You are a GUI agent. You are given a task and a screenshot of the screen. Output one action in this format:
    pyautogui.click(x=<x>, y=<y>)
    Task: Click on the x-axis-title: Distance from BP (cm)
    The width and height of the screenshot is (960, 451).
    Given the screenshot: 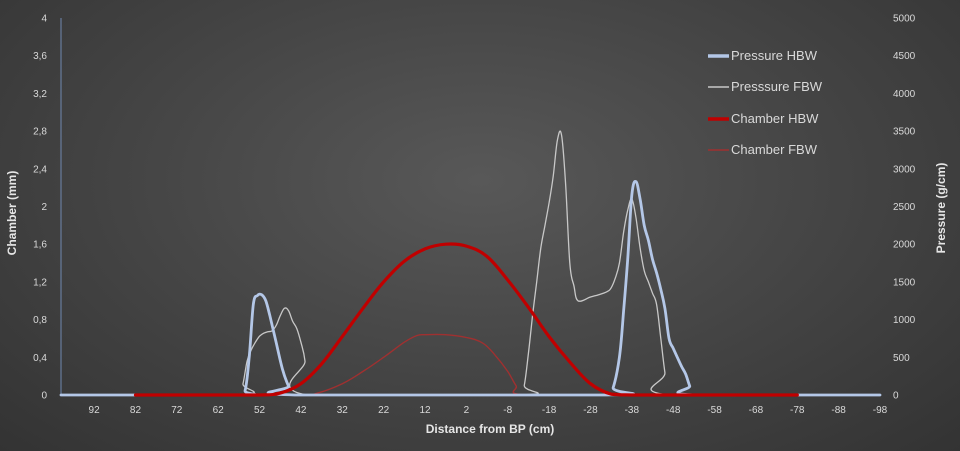 What is the action you would take?
    pyautogui.click(x=490, y=429)
    